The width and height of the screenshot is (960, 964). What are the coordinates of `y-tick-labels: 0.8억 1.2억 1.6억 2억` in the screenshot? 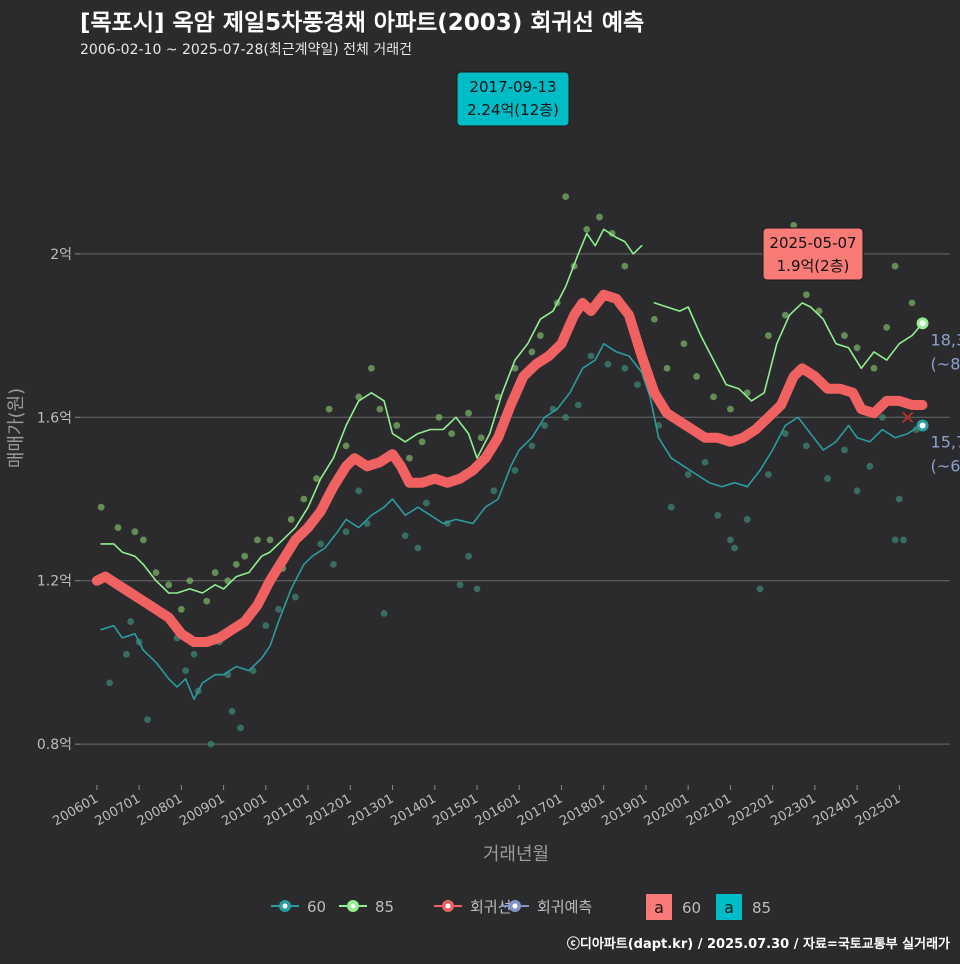 It's located at (58, 500).